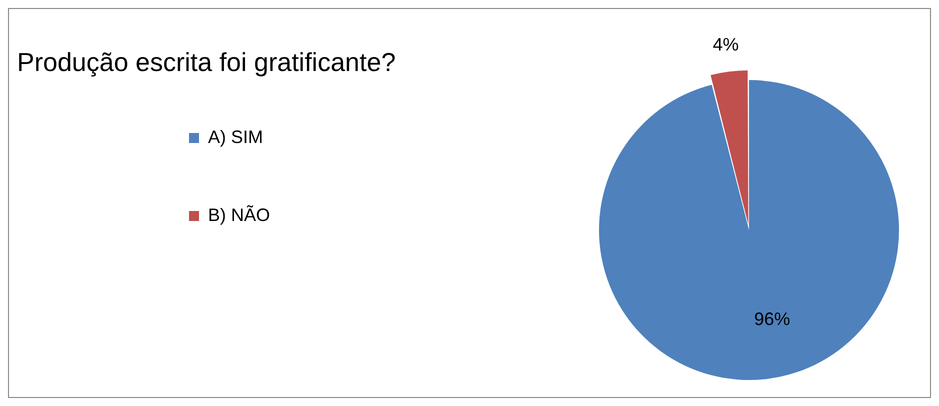 The height and width of the screenshot is (406, 939). I want to click on legend-label: A) SIM, so click(236, 136).